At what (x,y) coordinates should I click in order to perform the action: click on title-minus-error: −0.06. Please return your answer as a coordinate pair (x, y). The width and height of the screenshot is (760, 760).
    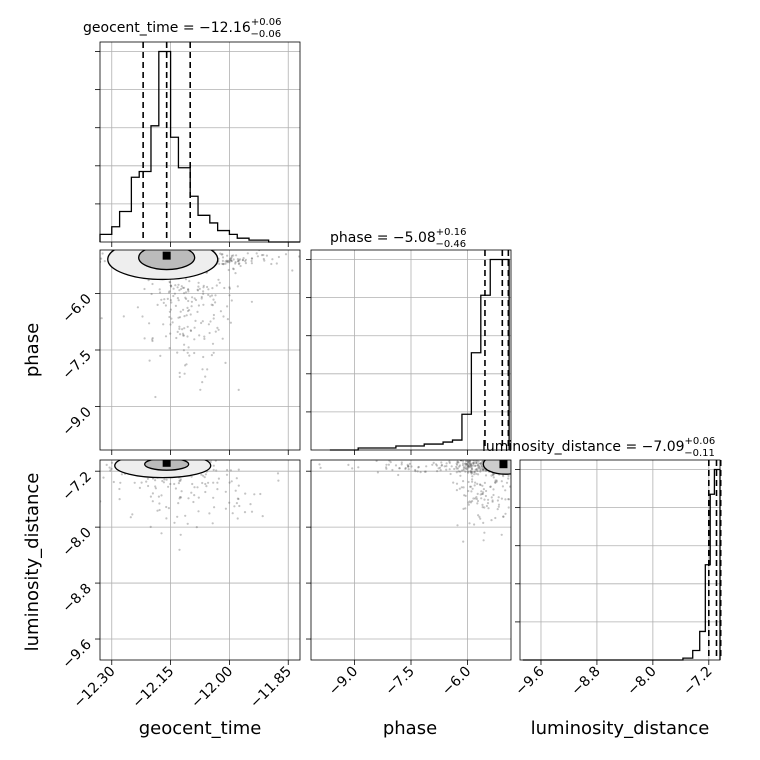
    Looking at the image, I should click on (265, 34).